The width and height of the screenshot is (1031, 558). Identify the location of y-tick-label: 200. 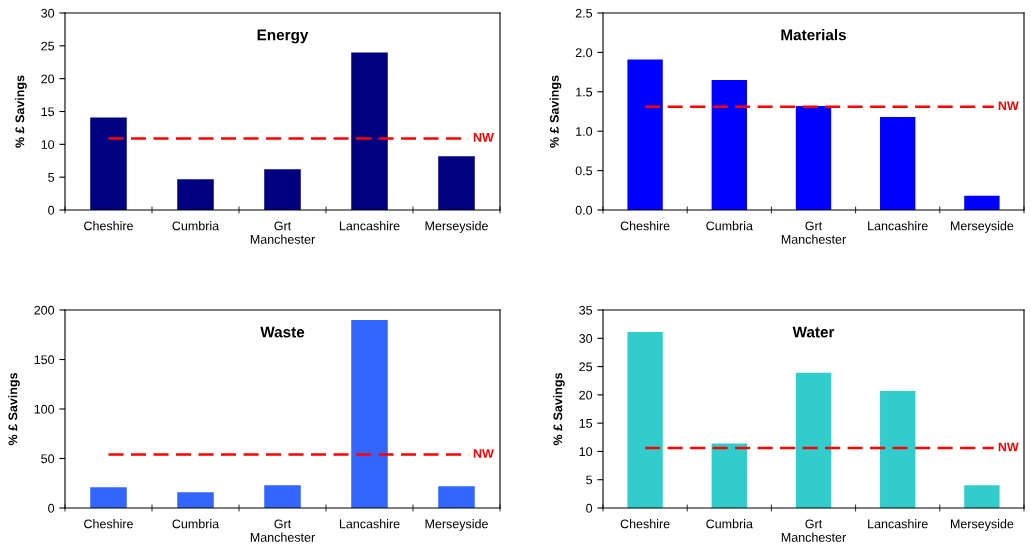
(44, 310).